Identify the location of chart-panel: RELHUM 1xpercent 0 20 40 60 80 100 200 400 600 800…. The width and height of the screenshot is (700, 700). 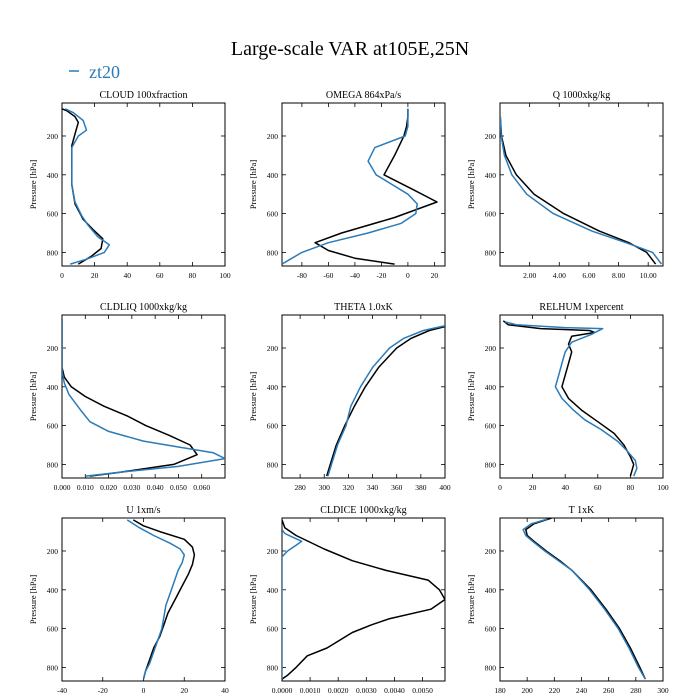
(567, 397).